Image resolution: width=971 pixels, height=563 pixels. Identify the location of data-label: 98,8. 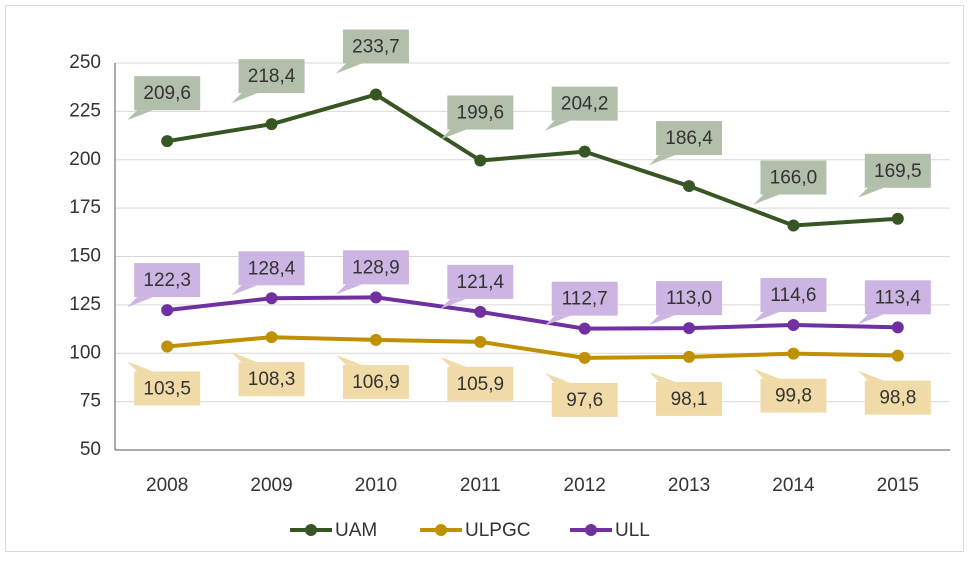
(897, 398).